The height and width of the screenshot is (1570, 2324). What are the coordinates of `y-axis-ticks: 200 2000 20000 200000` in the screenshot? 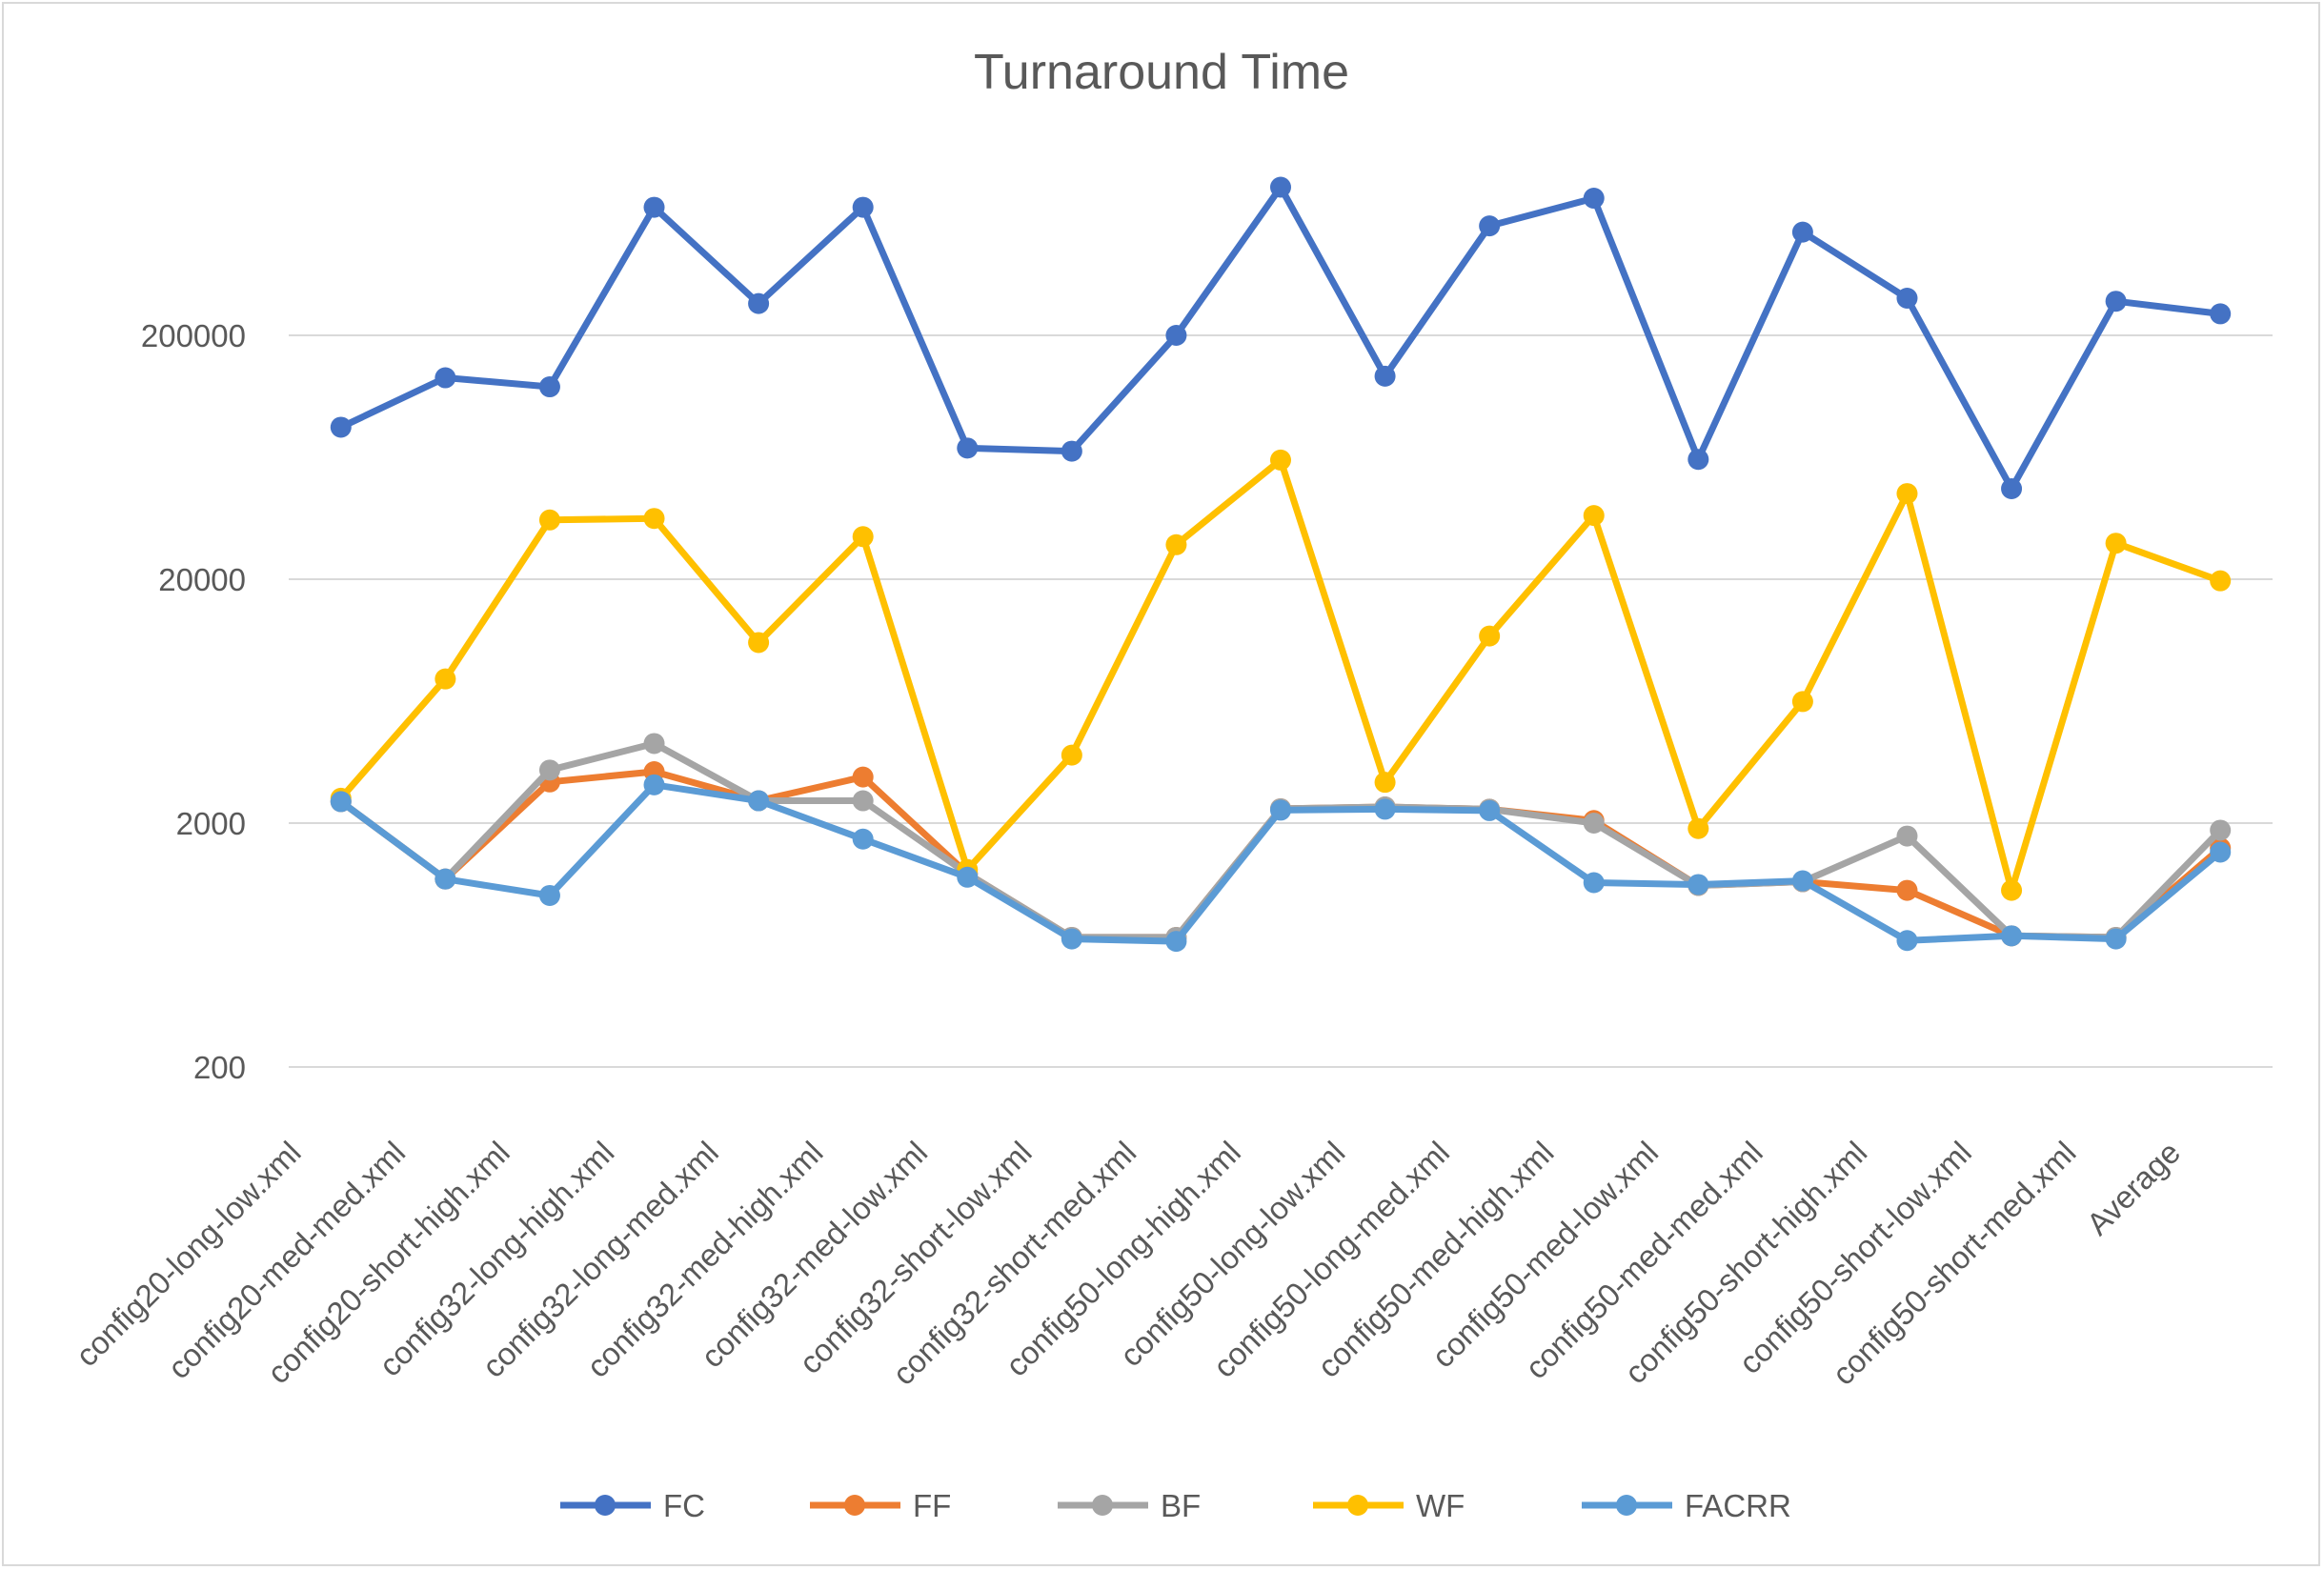 It's located at (194, 701).